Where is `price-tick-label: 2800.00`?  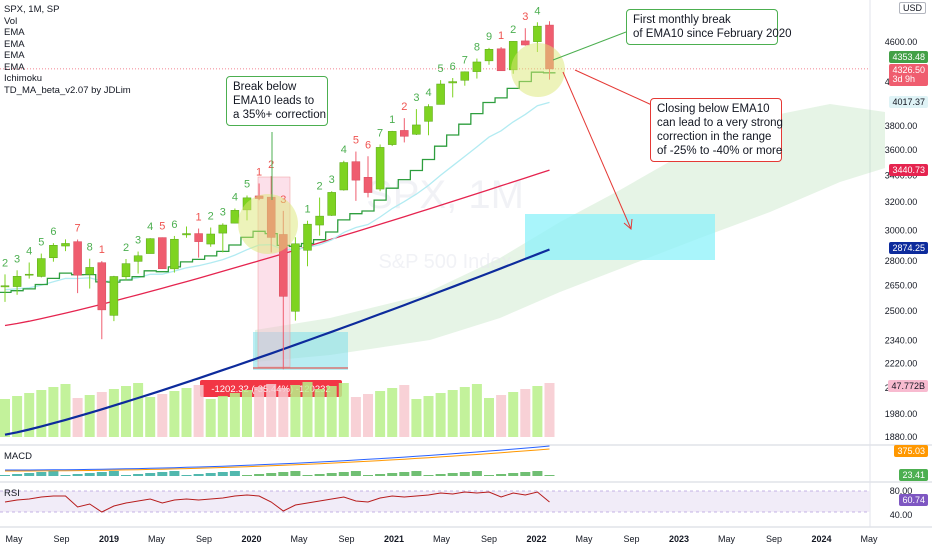
price-tick-label: 2800.00 is located at coordinates (901, 261).